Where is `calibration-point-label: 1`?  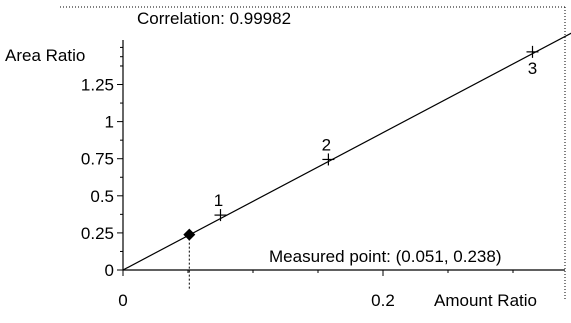
calibration-point-label: 1 is located at coordinates (218, 200).